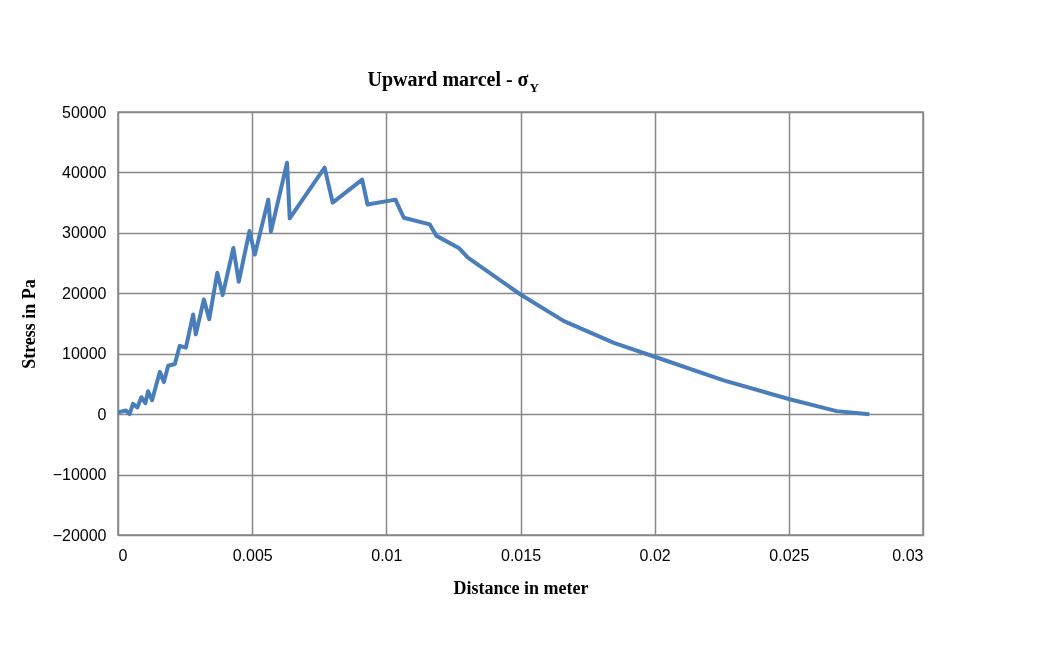 This screenshot has height=656, width=1044. I want to click on y-tick-label: −20000, so click(79, 535).